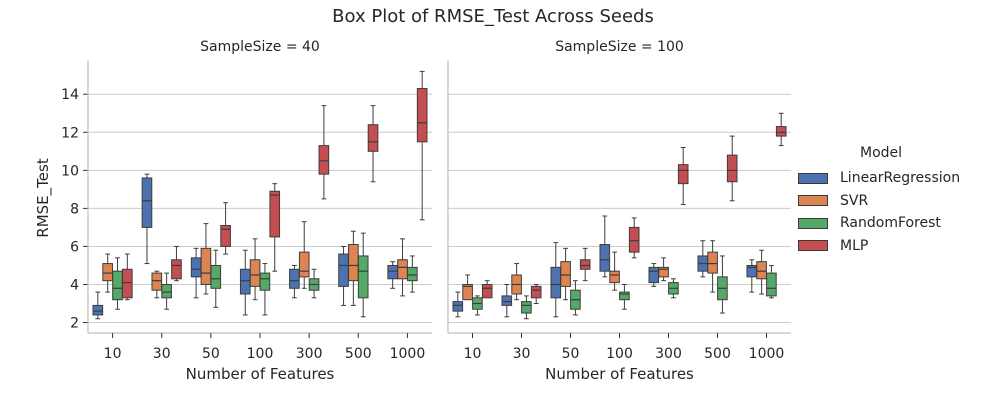 This screenshot has height=400, width=986. Describe the element at coordinates (70, 133) in the screenshot. I see `y-tick-label: 12` at that location.